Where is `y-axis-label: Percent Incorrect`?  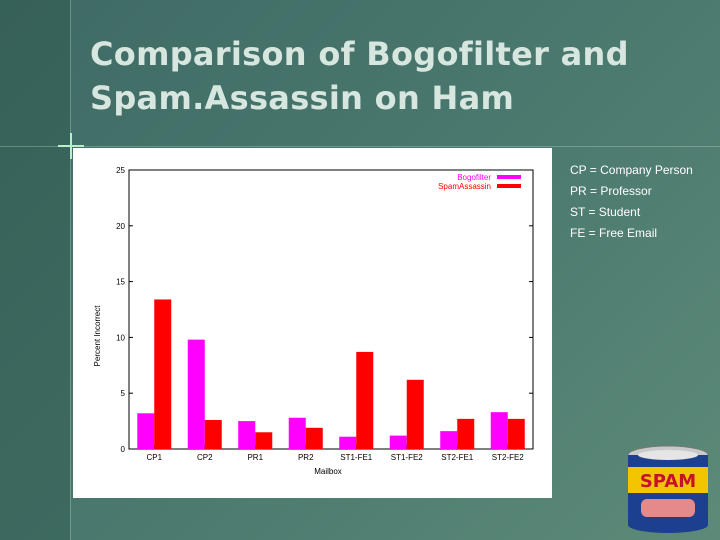 y-axis-label: Percent Incorrect is located at coordinates (97, 336).